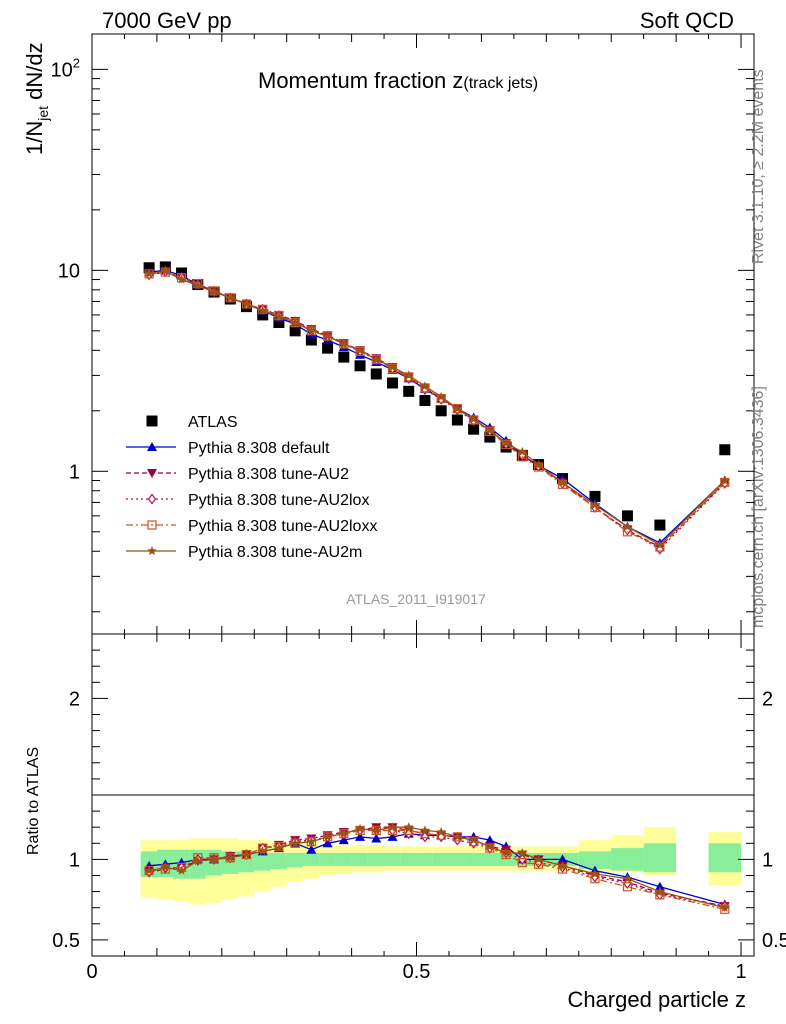  Describe the element at coordinates (91, 972) in the screenshot. I see `x-tick-label: 0` at that location.